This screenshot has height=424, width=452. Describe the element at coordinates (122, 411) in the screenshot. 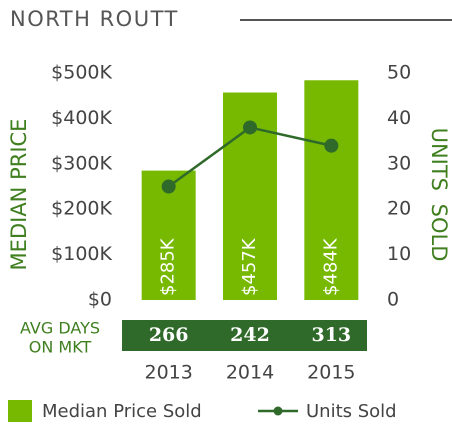

I see `legend-label: Median Price Sold` at that location.